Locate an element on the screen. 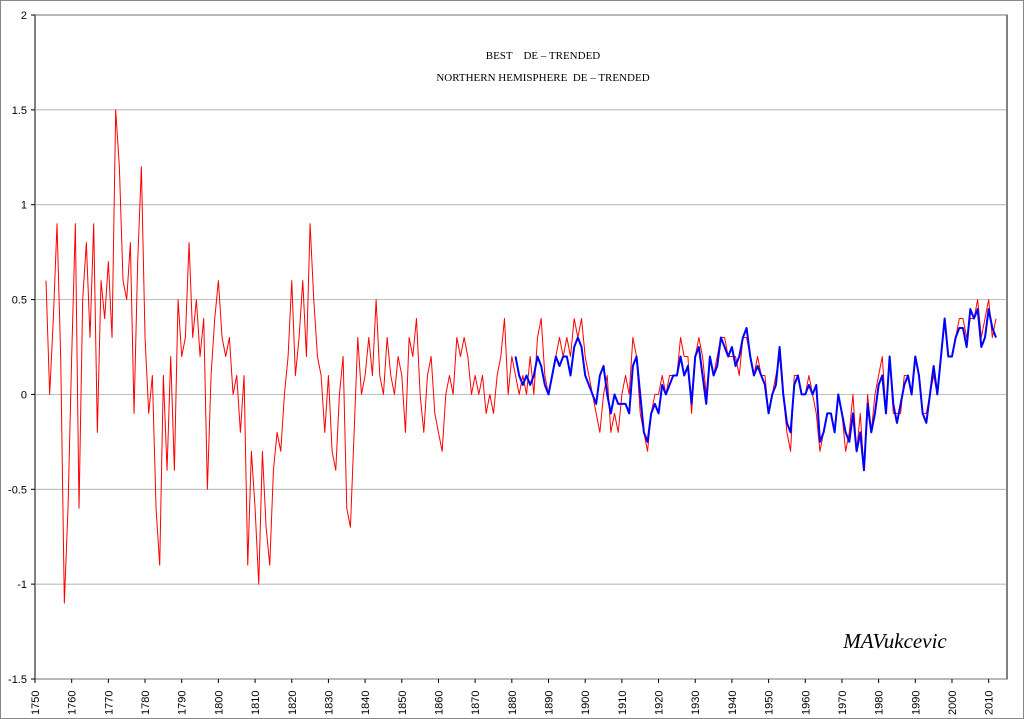  x-tick-label: 1870 is located at coordinates (476, 703).